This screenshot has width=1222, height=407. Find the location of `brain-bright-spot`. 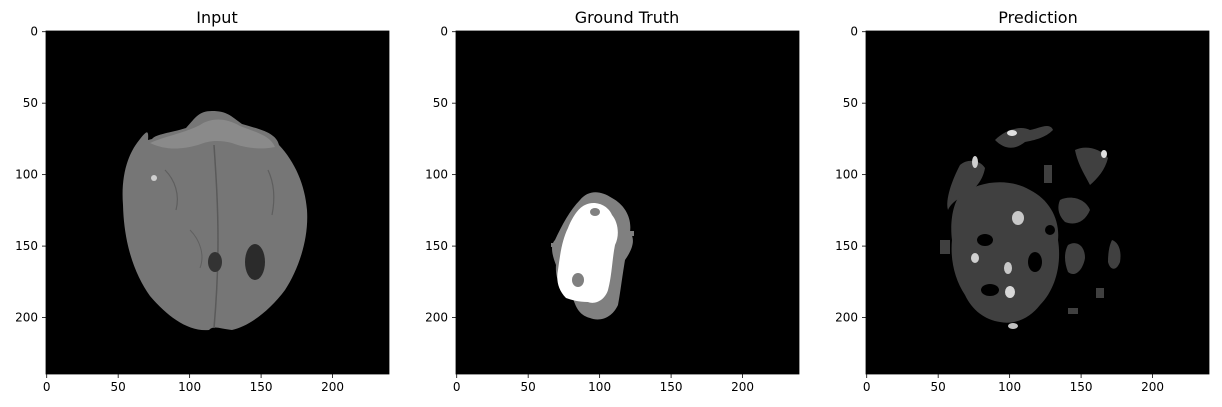

brain-bright-spot is located at coordinates (154, 178).